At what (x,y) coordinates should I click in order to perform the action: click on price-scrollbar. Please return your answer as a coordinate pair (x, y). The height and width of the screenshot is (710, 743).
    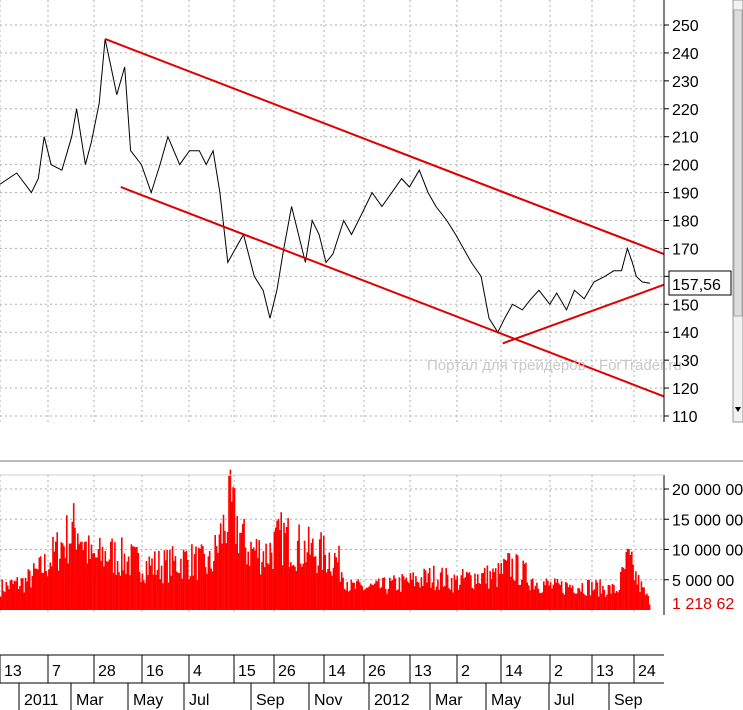
    Looking at the image, I should click on (737, 211).